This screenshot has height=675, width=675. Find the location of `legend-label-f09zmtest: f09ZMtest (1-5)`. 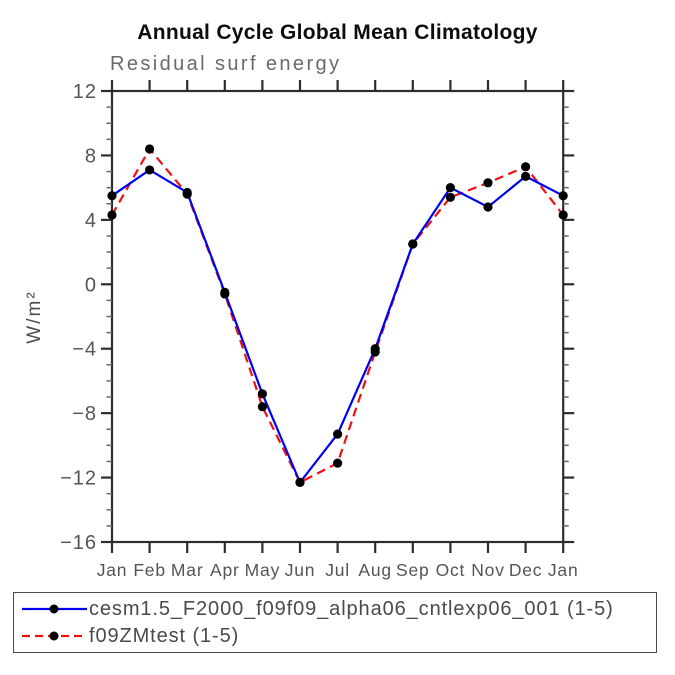

legend-label-f09zmtest: f09ZMtest (1-5) is located at coordinates (164, 635).